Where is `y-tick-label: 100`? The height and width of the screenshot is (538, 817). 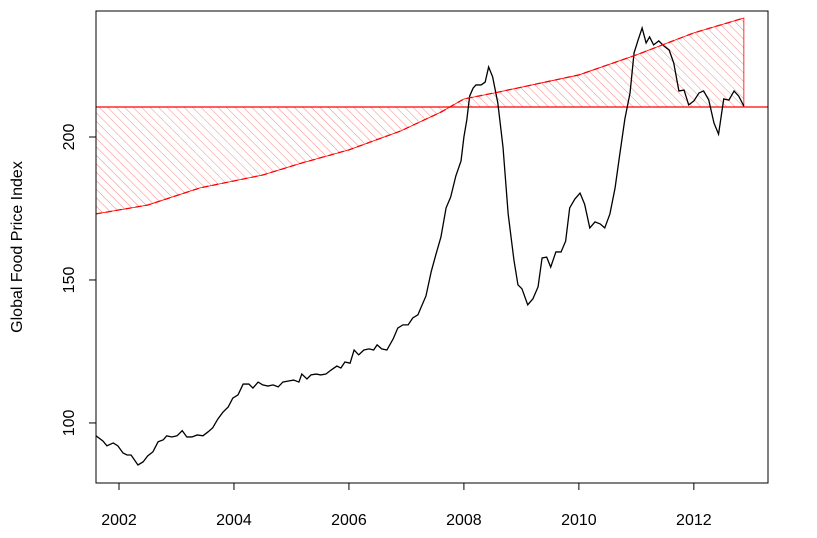
y-tick-label: 100 is located at coordinates (69, 423).